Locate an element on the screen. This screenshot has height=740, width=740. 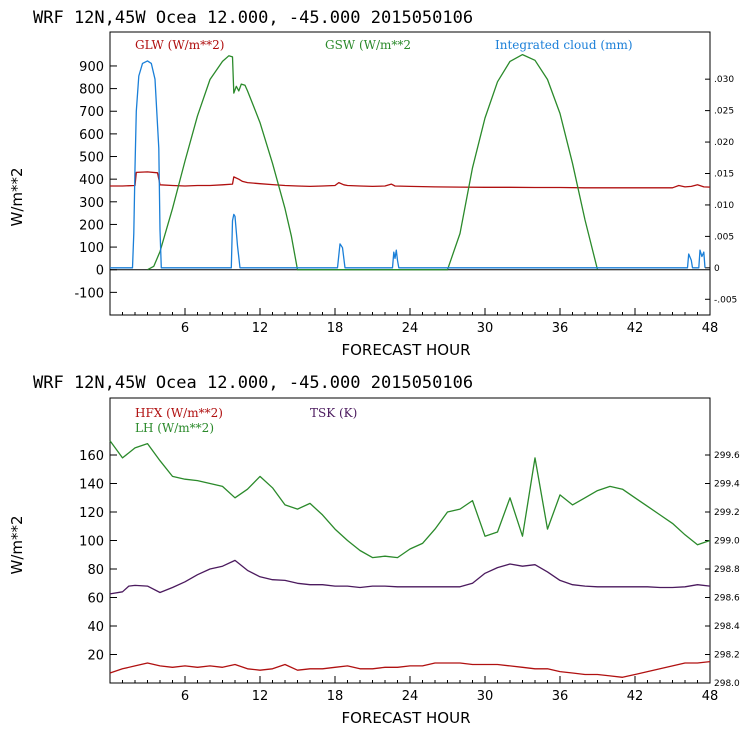
c0-ytick-label: 900 is located at coordinates (91, 67).